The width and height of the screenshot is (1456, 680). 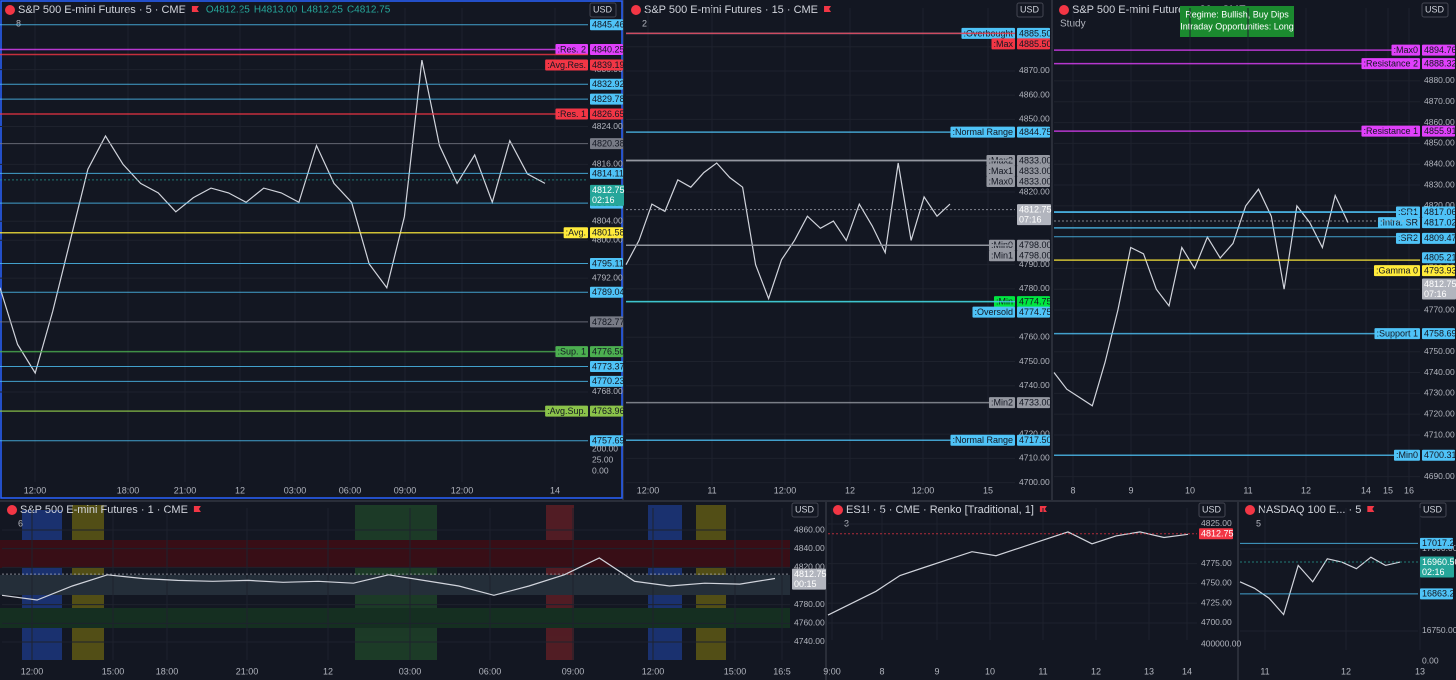 I want to click on x-tick-label: 16, so click(x=1409, y=490).